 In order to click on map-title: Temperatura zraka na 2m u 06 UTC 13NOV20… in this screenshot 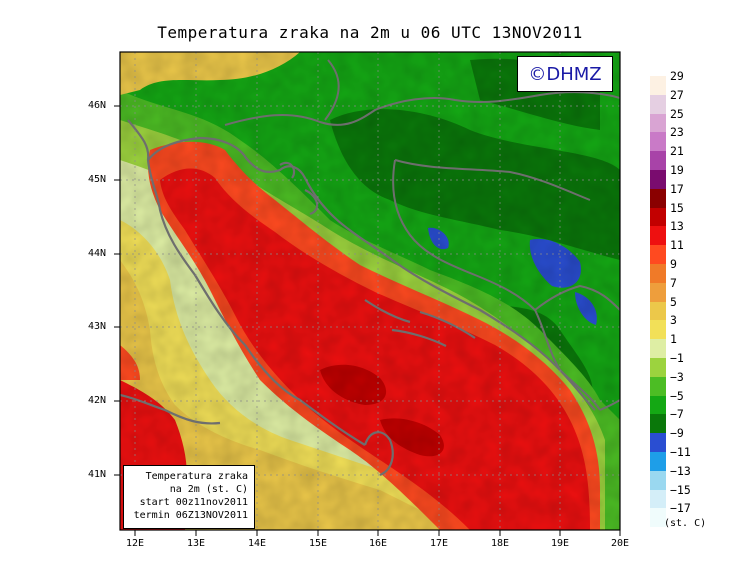, I will do `click(370, 32)`.